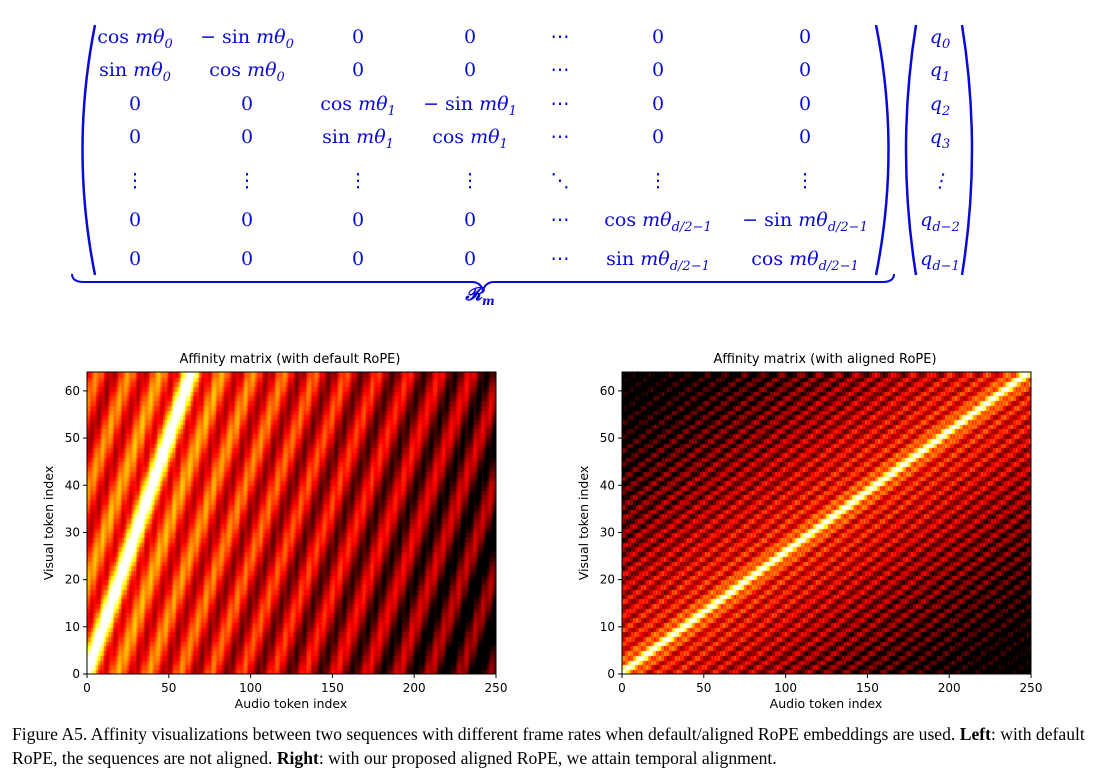 The image size is (1099, 782). Describe the element at coordinates (967, 150) in the screenshot. I see `vector-right-paren` at that location.